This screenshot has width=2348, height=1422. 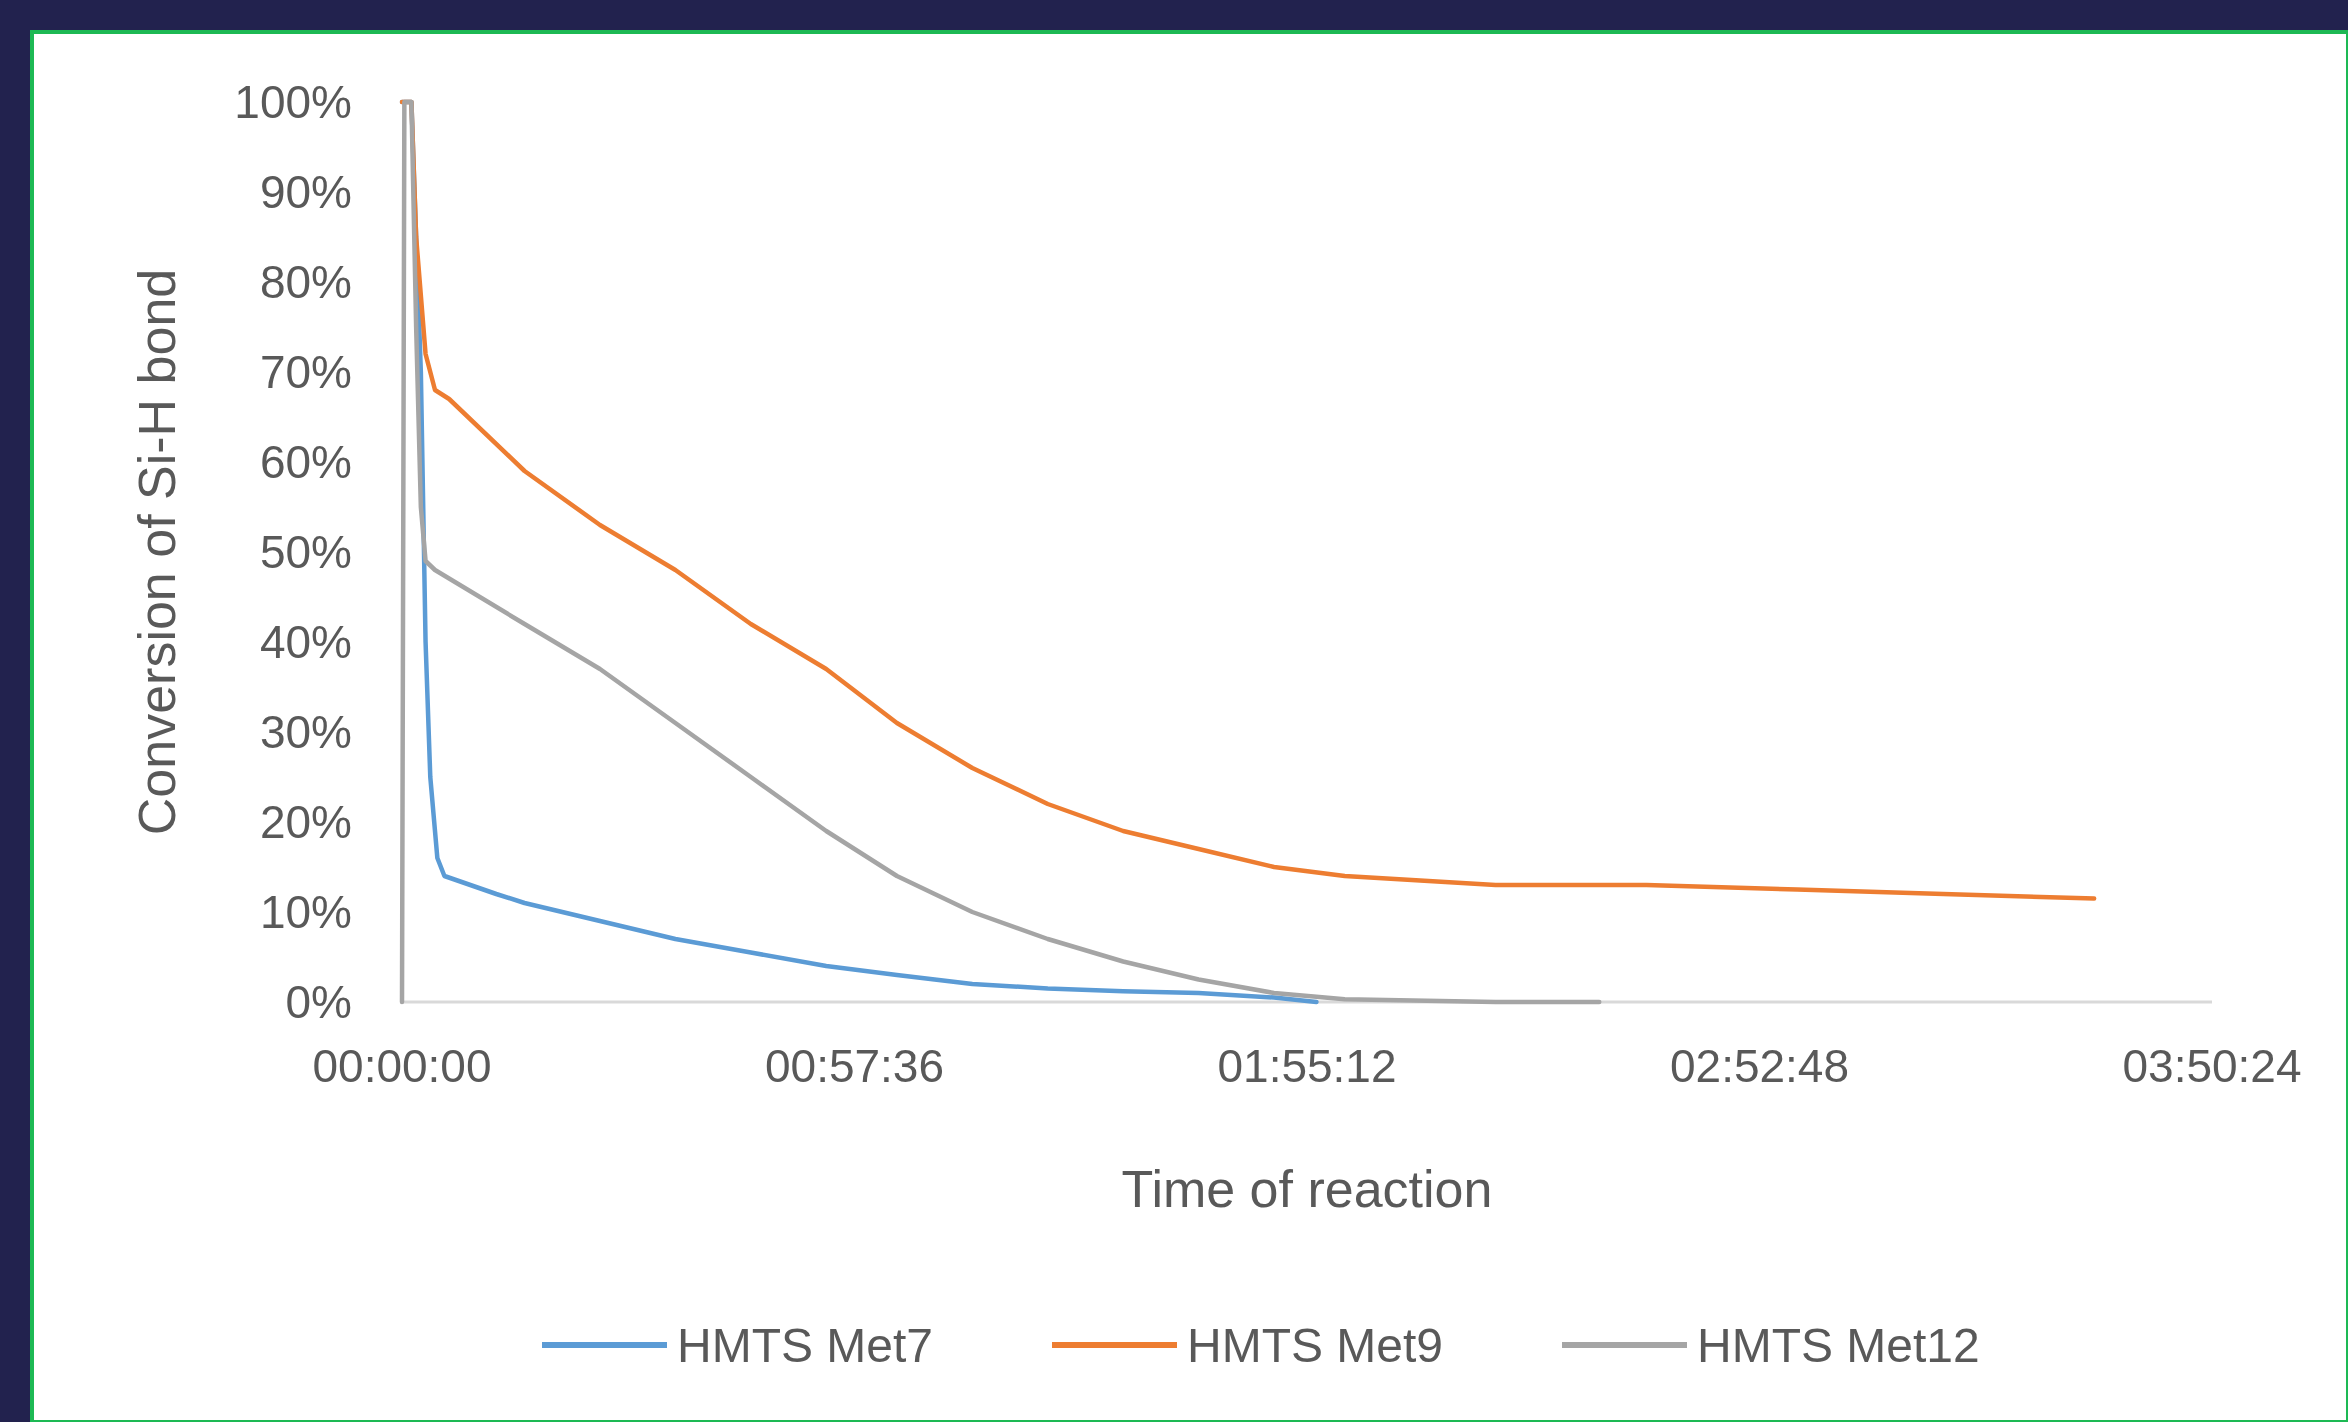 I want to click on y-tick-label: 20%, so click(x=305, y=822).